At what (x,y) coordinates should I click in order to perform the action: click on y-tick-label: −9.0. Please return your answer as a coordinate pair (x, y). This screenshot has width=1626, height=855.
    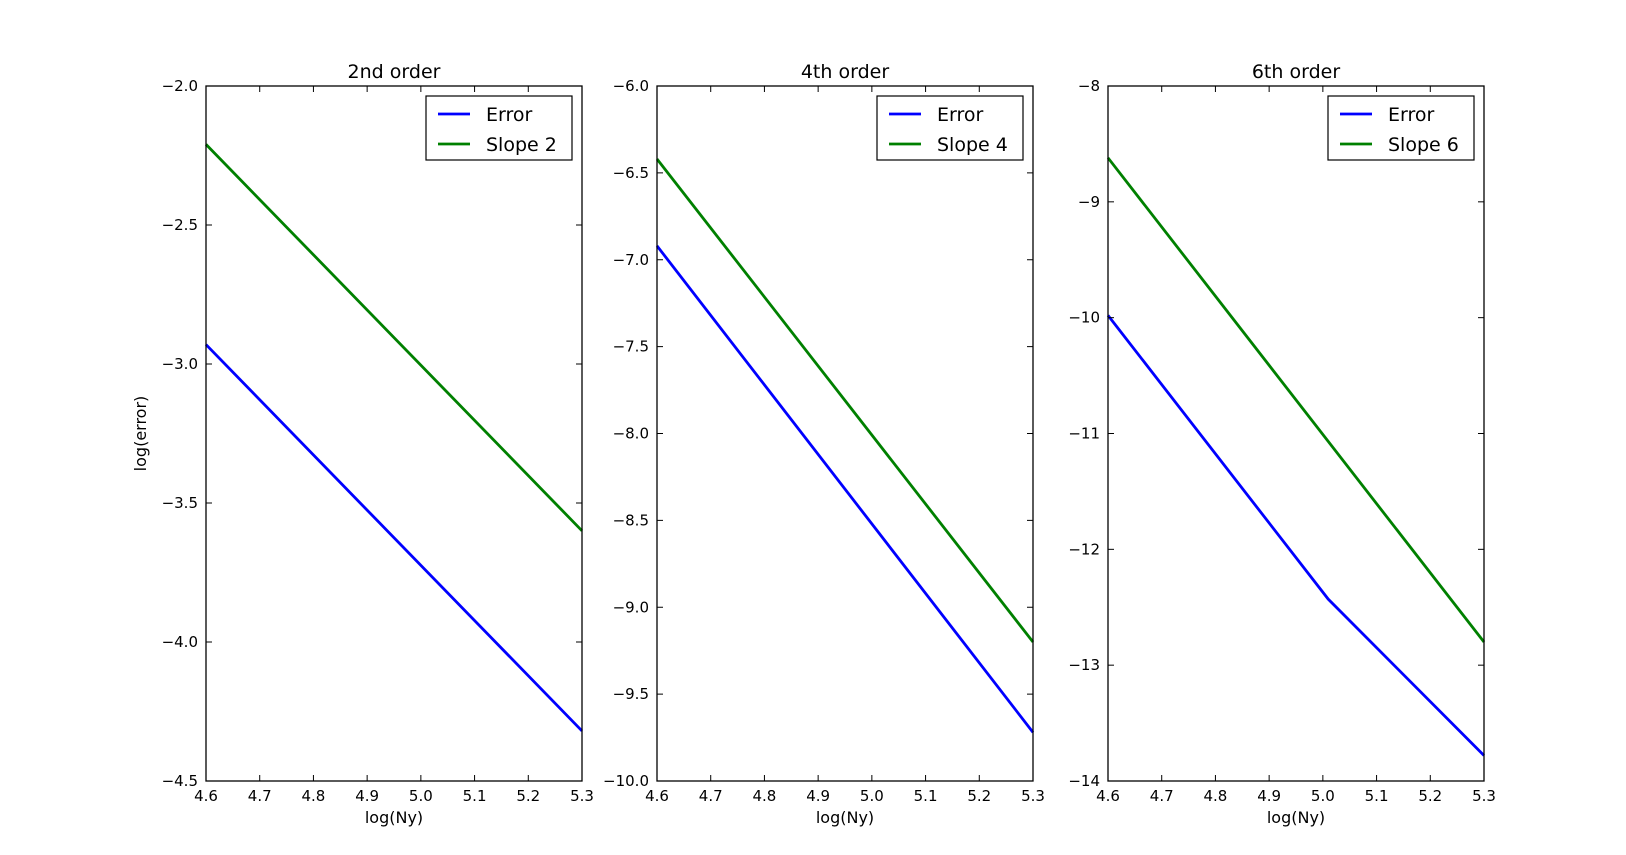
    Looking at the image, I should click on (631, 607).